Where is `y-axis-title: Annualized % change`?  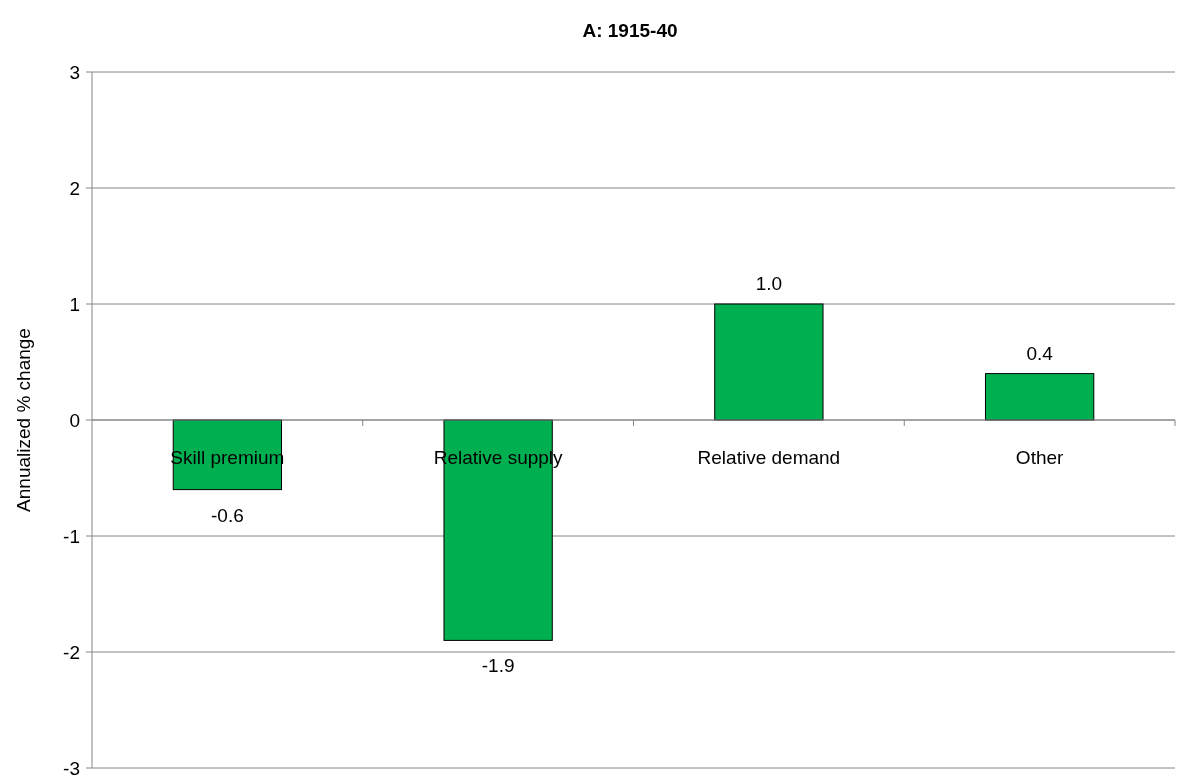
y-axis-title: Annualized % change is located at coordinates (23, 420).